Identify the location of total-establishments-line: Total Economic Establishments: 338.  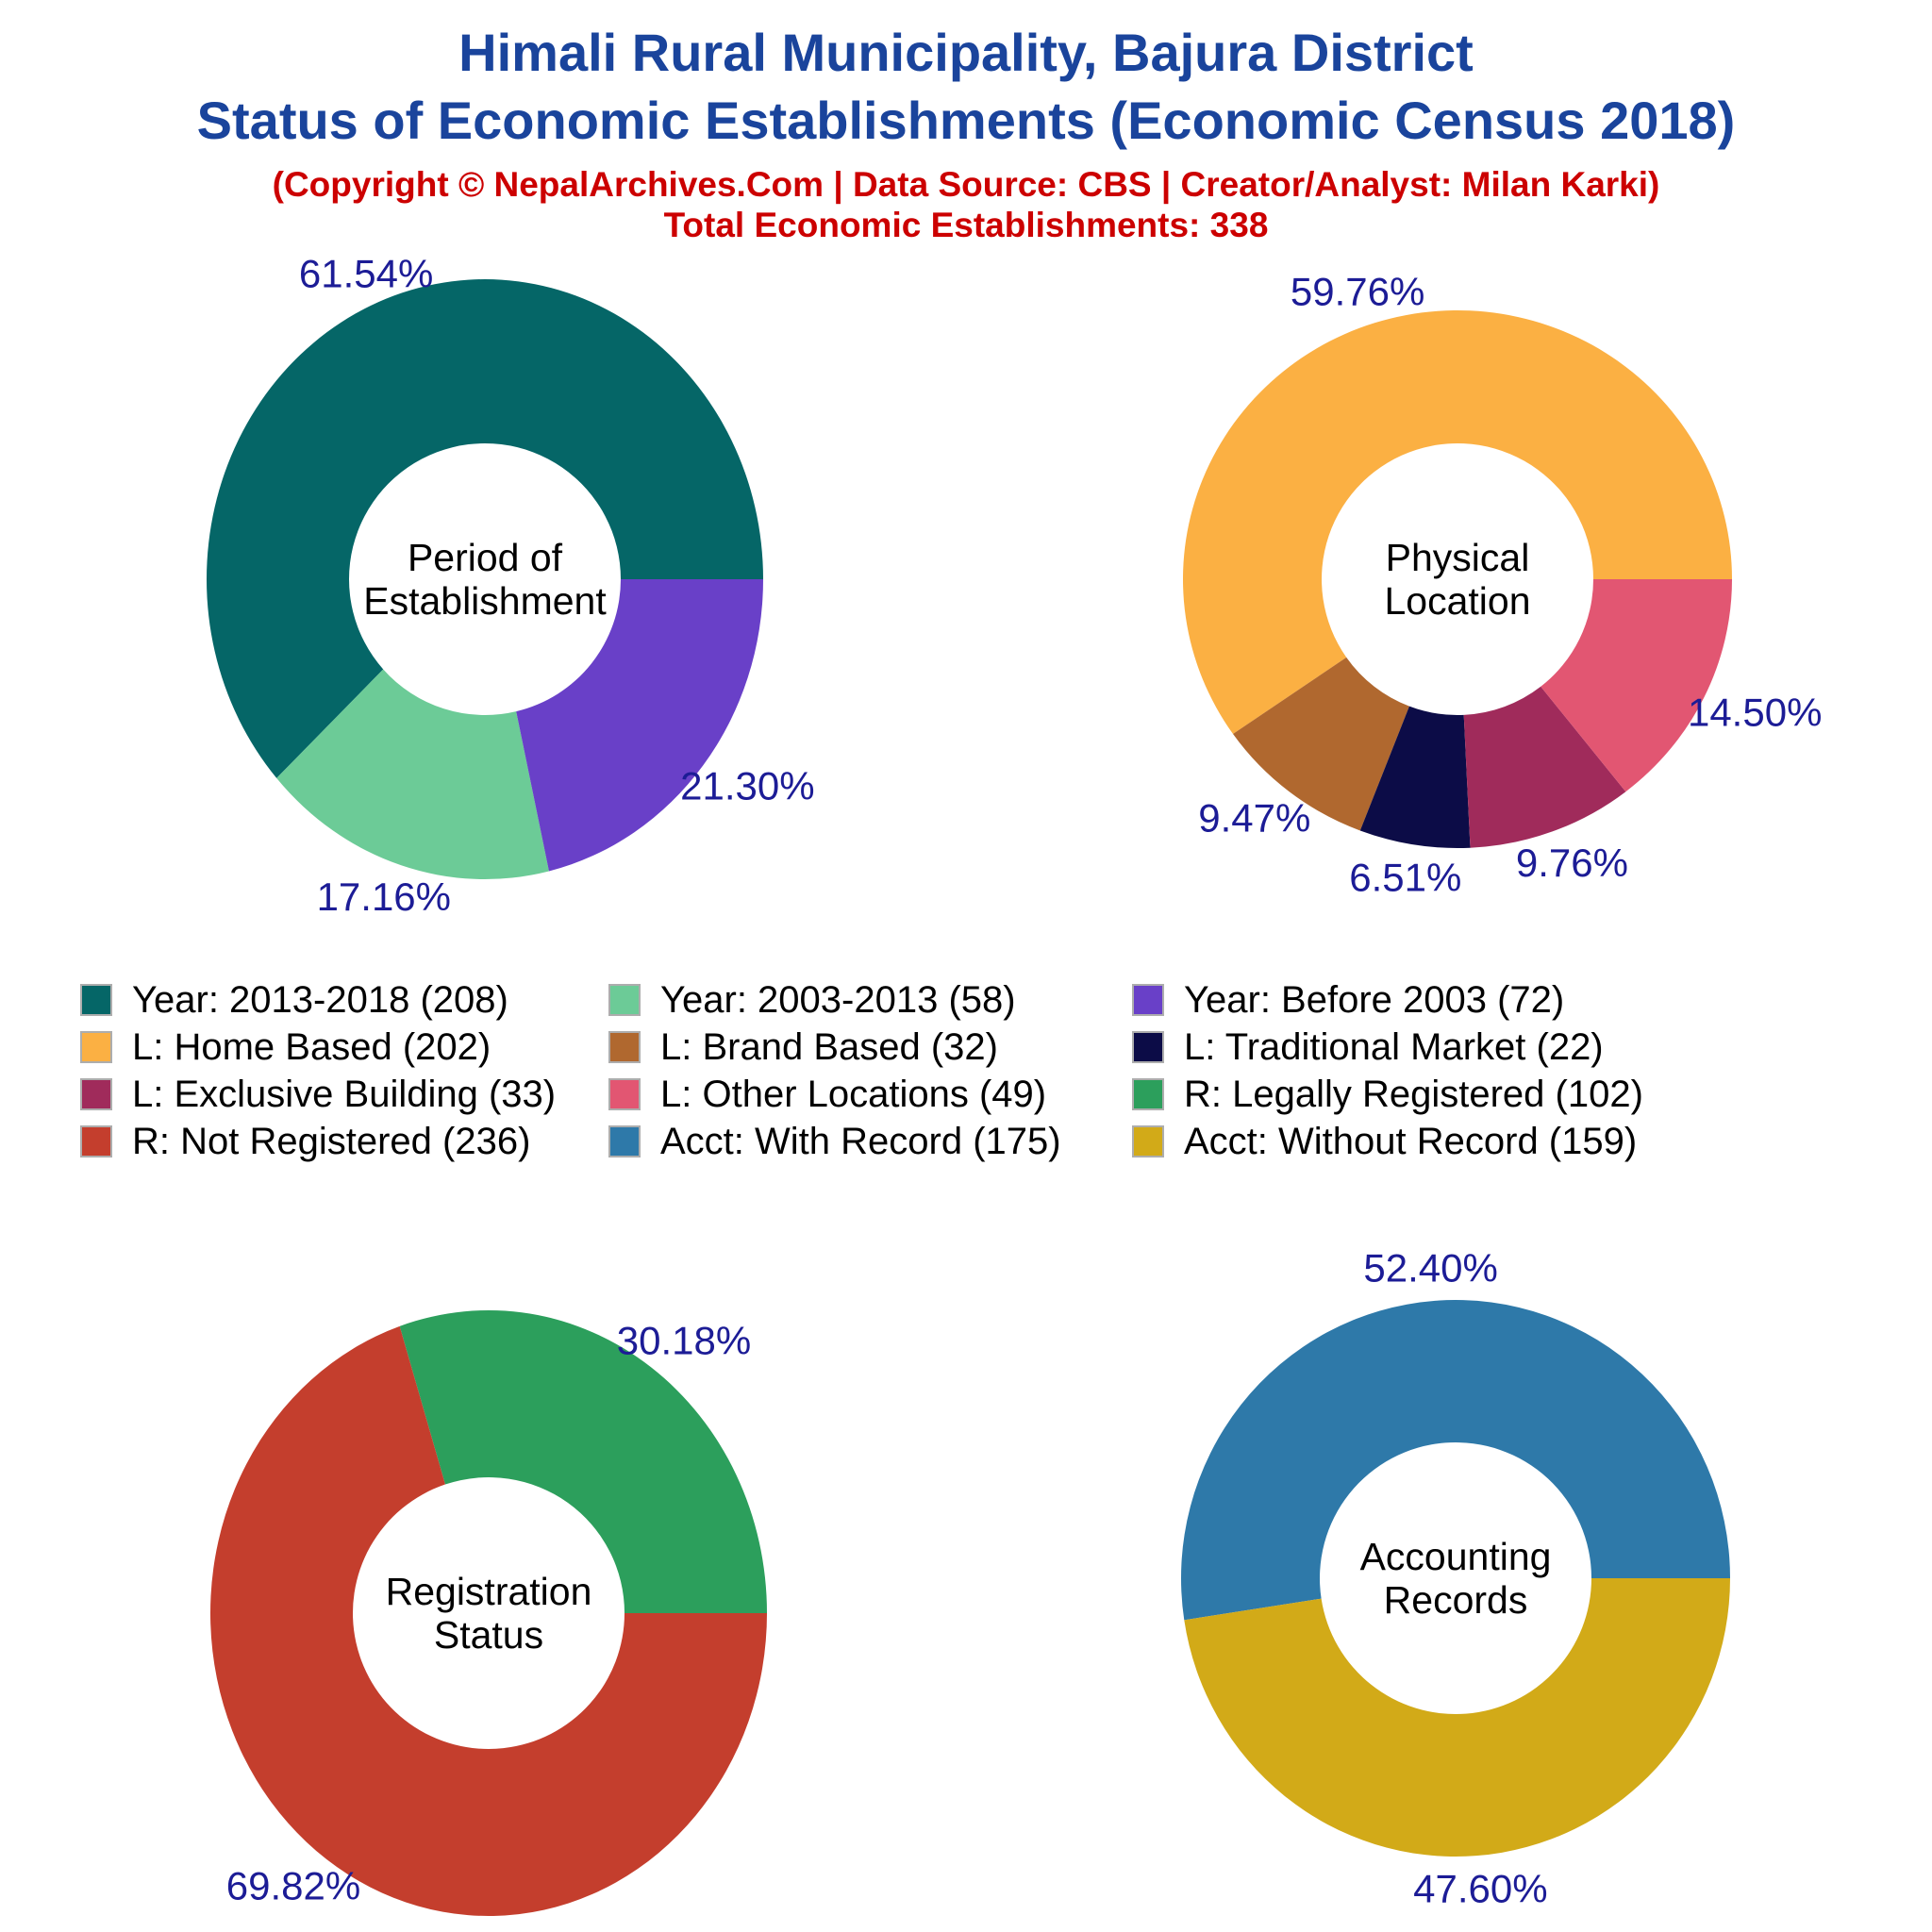
(966, 225).